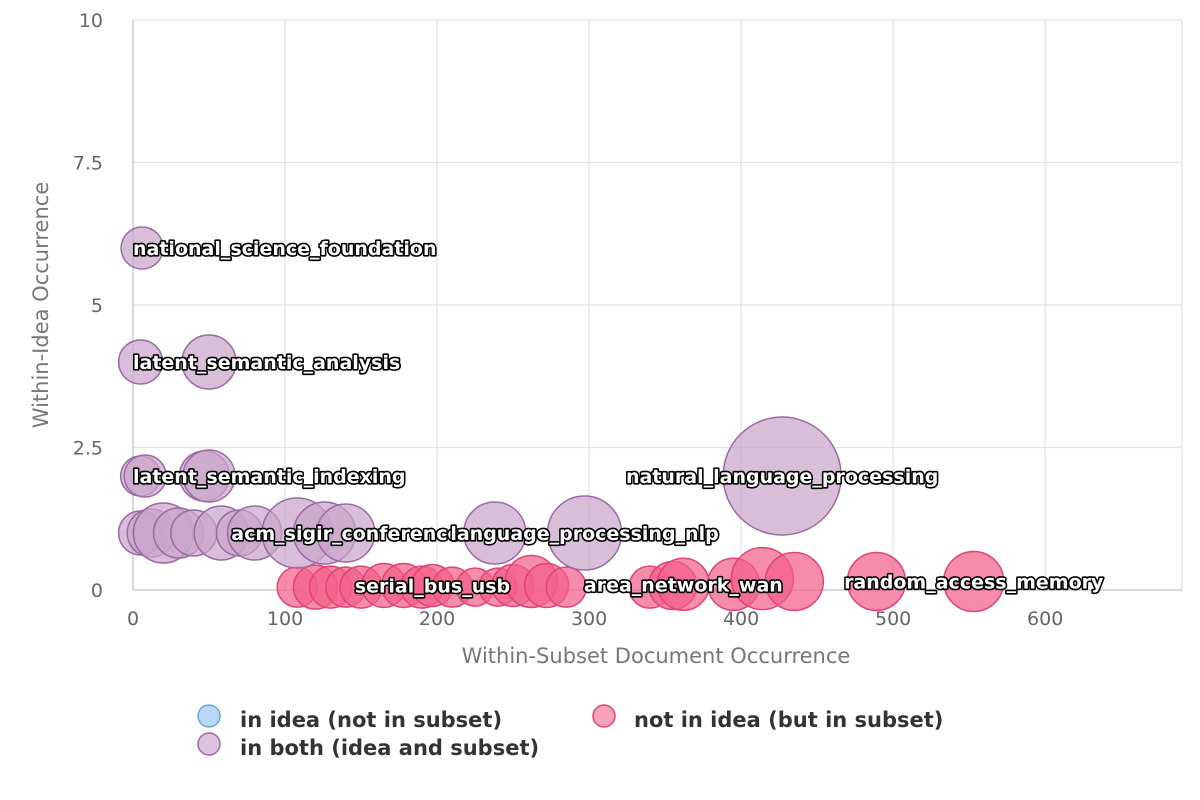  What do you see at coordinates (133, 619) in the screenshot?
I see `x-tick-label: 0` at bounding box center [133, 619].